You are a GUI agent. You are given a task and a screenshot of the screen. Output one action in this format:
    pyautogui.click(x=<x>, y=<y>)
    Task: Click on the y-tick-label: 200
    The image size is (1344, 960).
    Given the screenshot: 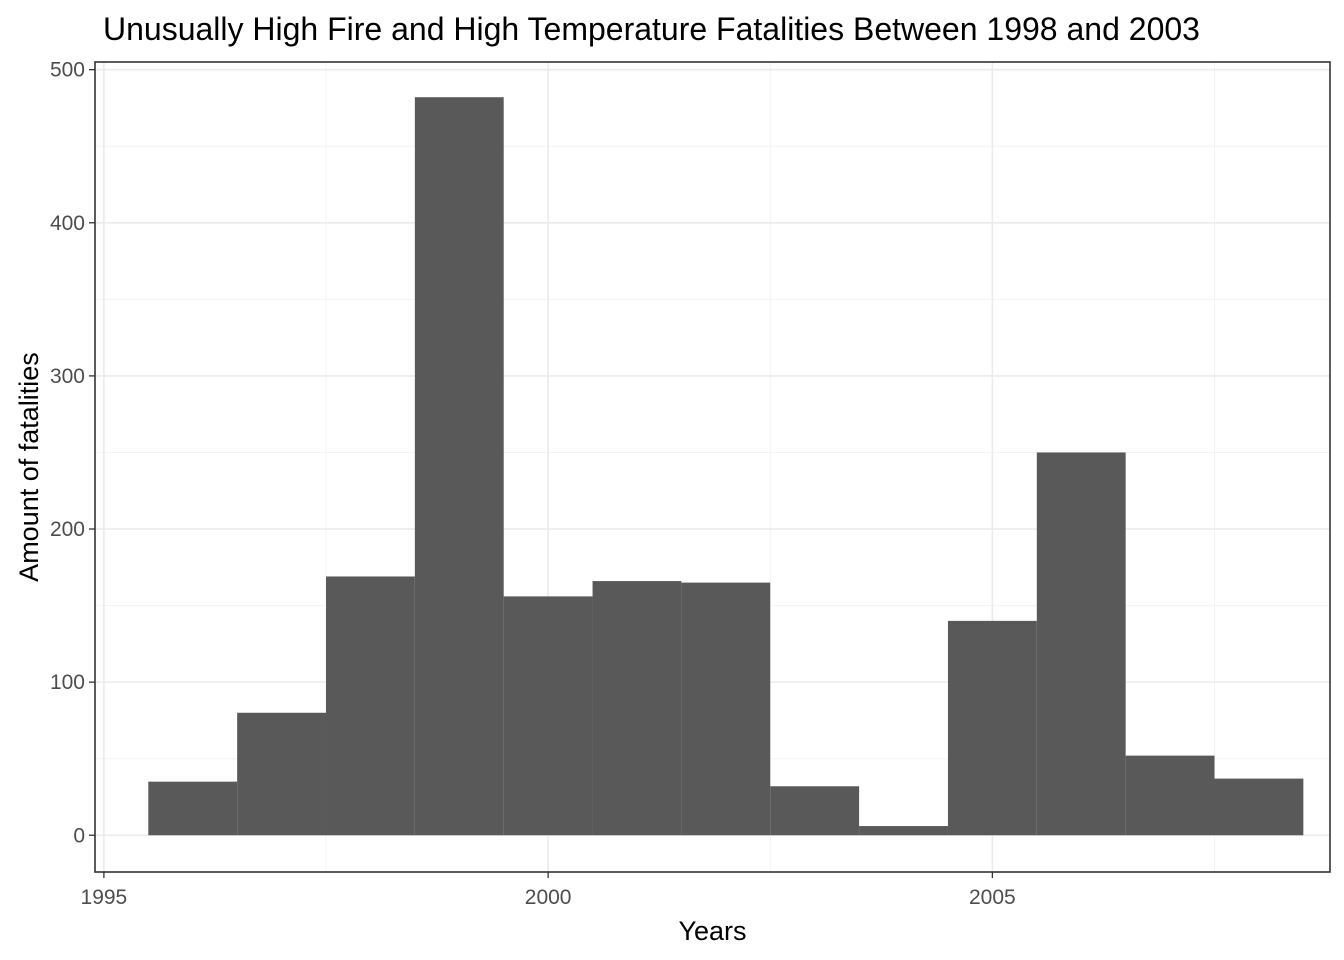 What is the action you would take?
    pyautogui.click(x=67, y=529)
    